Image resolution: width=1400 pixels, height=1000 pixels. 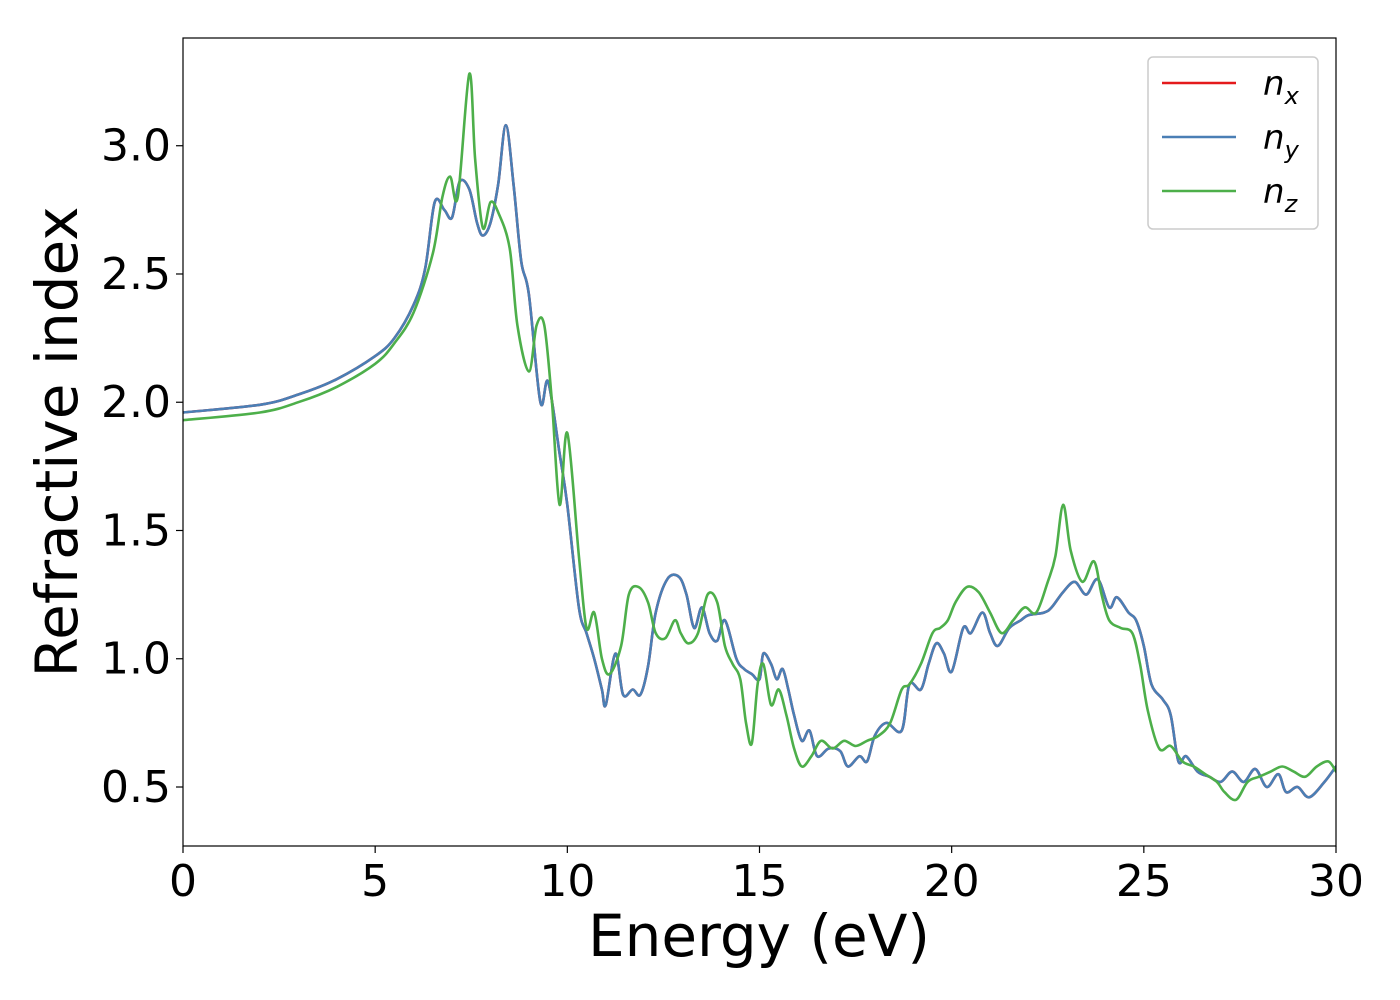 I want to click on x-tick-label: 0, so click(x=183, y=881).